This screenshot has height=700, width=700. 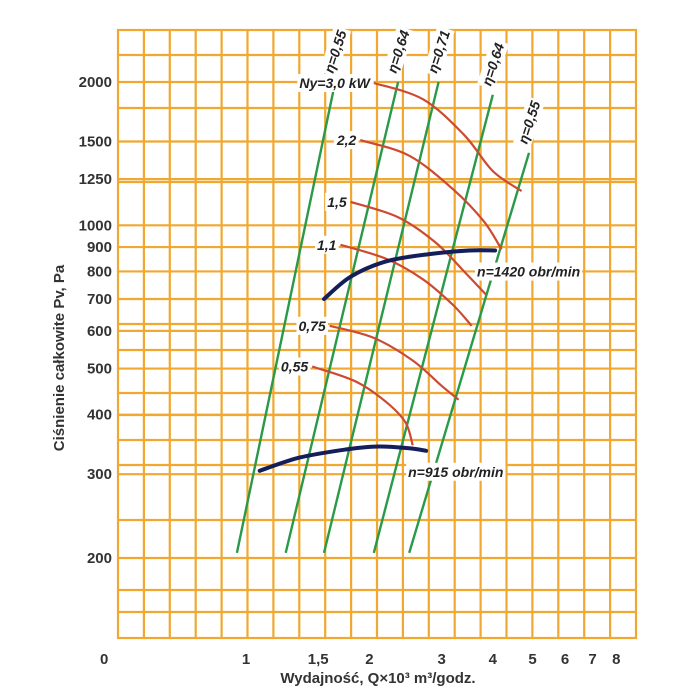 What do you see at coordinates (99, 331) in the screenshot?
I see `y-tick-label: 600` at bounding box center [99, 331].